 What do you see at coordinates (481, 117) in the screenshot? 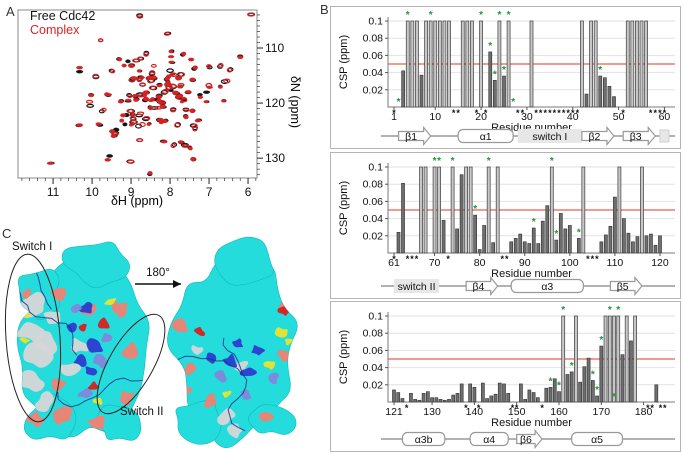
I see `x-tick-label: 20` at bounding box center [481, 117].